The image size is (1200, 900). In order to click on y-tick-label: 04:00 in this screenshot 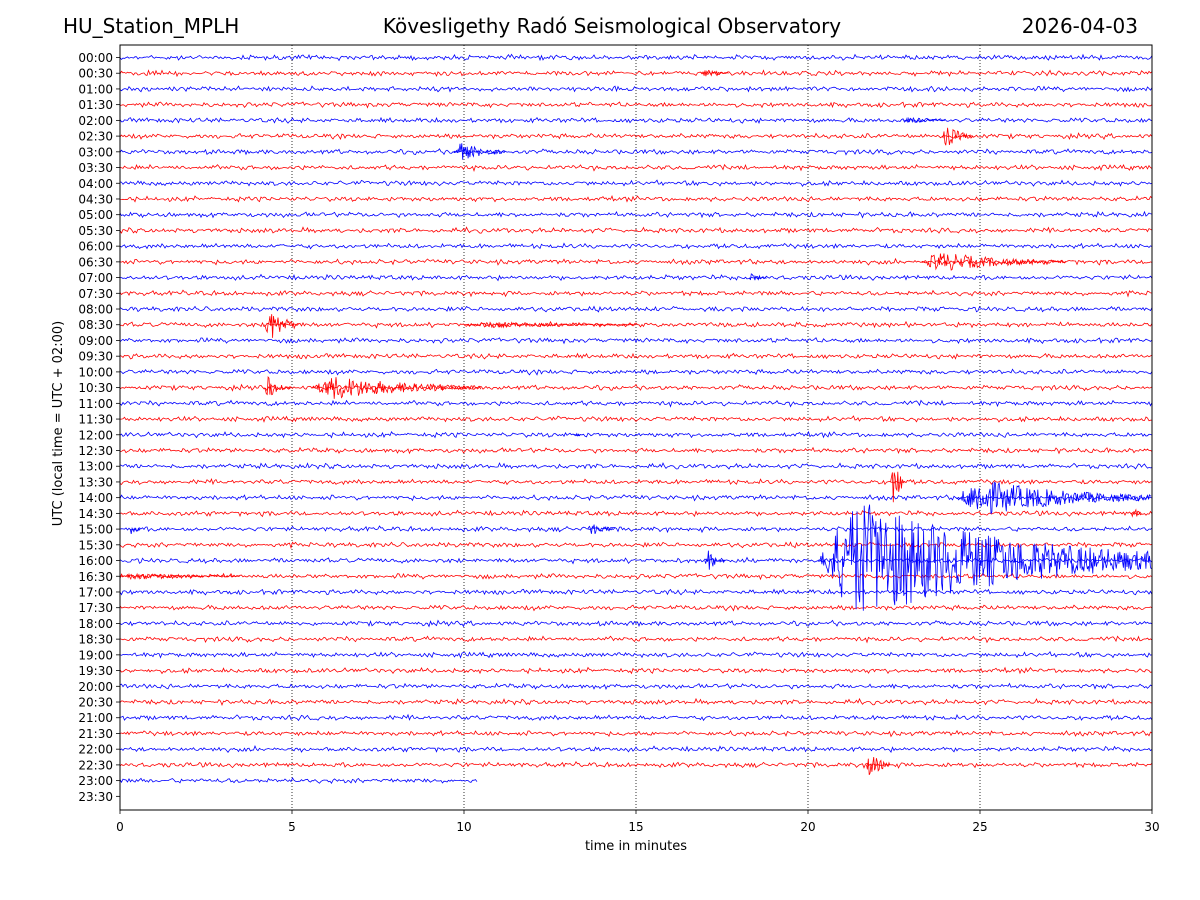, I will do `click(95, 184)`.